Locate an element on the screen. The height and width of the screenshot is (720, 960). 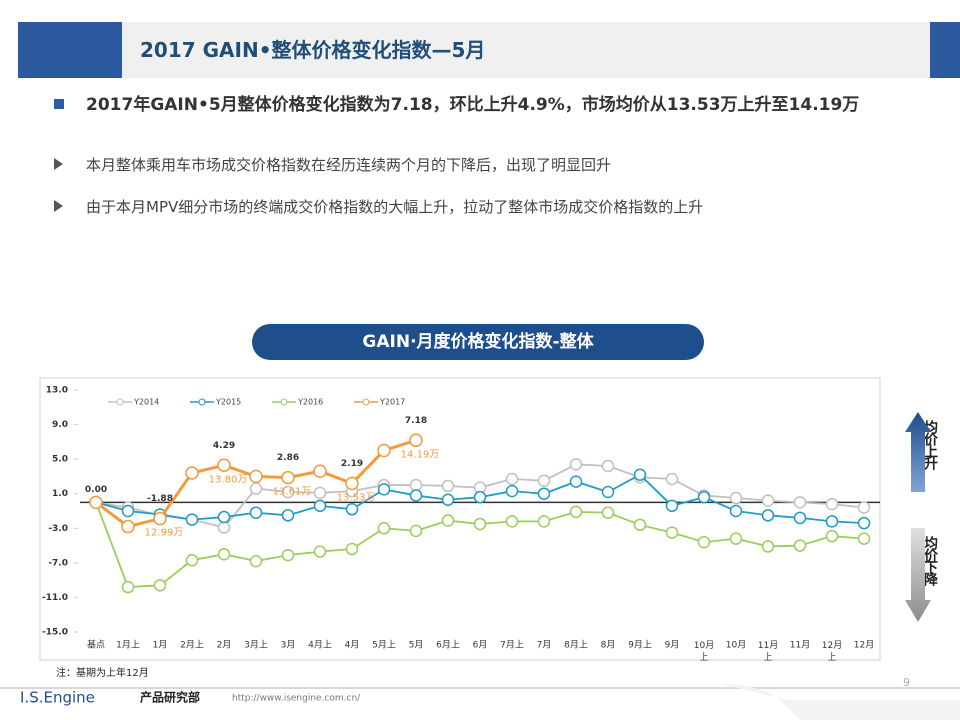
legend-label: Y2016 is located at coordinates (310, 402).